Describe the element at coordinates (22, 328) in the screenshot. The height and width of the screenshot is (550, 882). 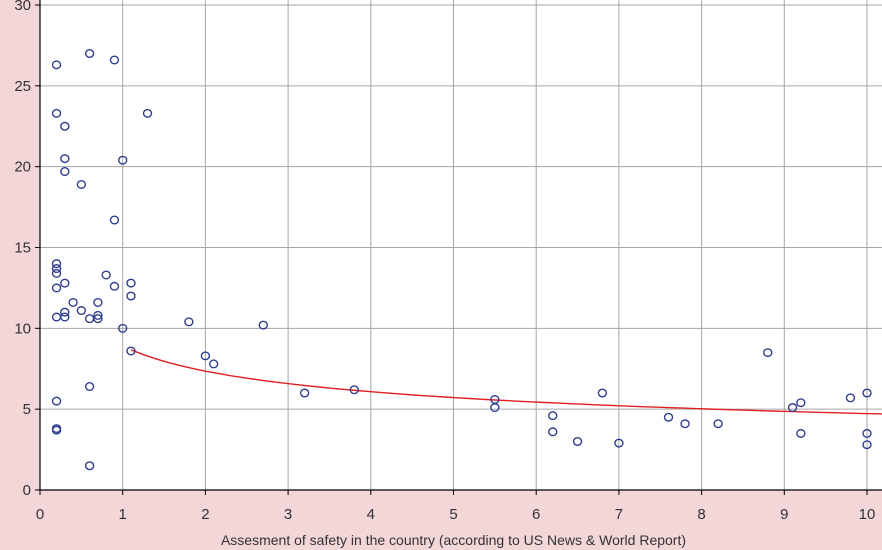
I see `y-tick-label: 10` at that location.